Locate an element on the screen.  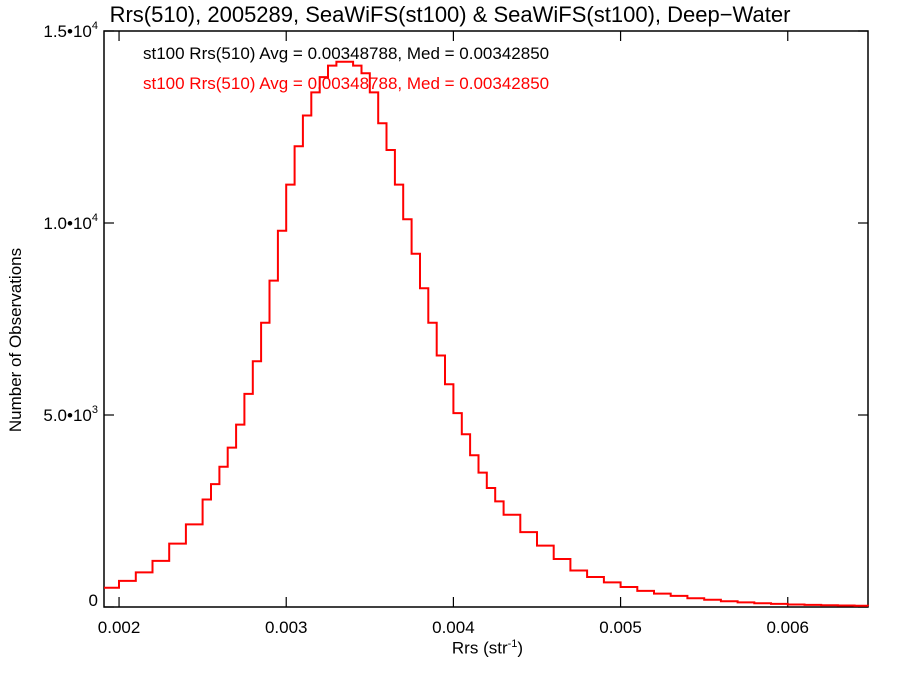
x-tick-label: 0.005 is located at coordinates (620, 627).